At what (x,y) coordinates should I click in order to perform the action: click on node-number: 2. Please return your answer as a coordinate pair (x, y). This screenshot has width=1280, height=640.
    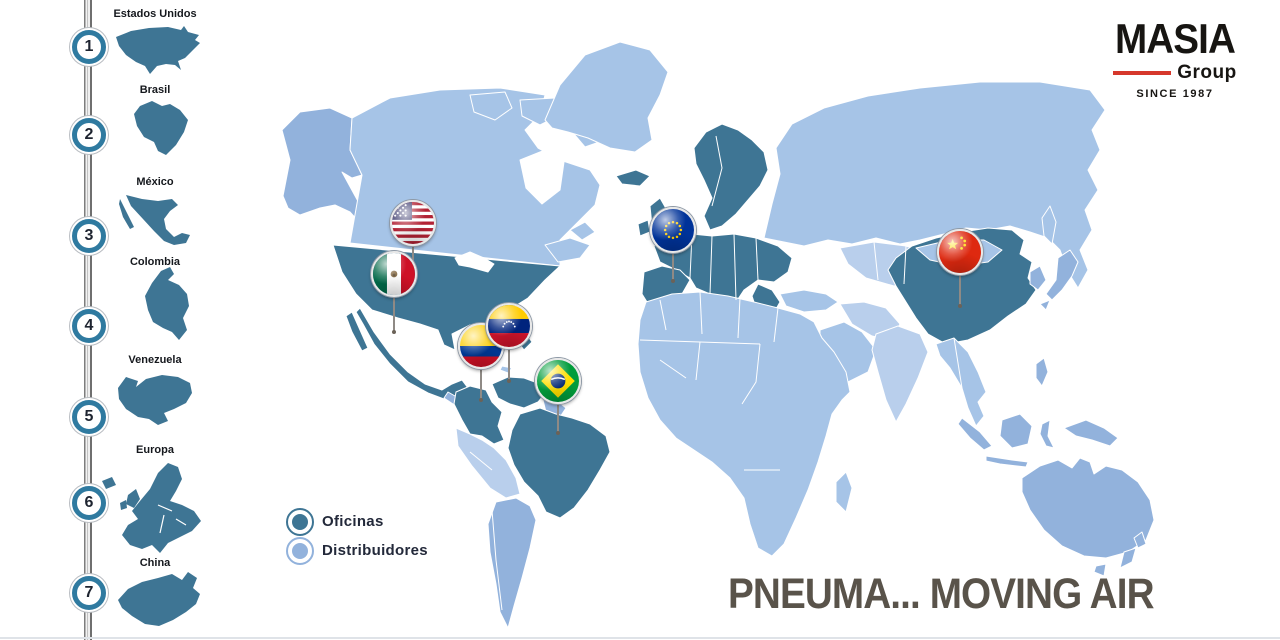
    Looking at the image, I should click on (89, 134).